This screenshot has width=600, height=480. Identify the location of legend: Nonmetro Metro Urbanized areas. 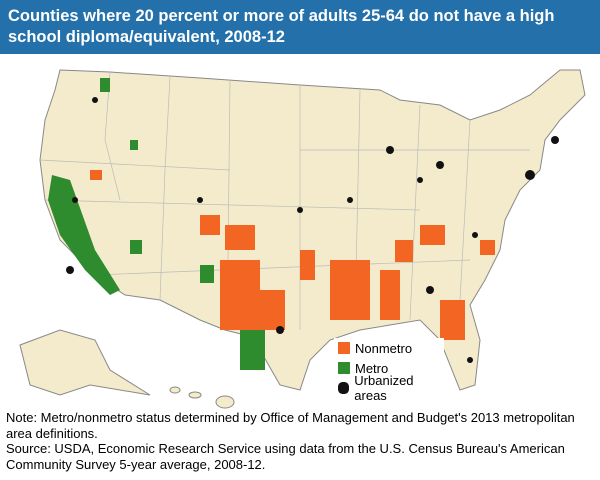
(389, 371).